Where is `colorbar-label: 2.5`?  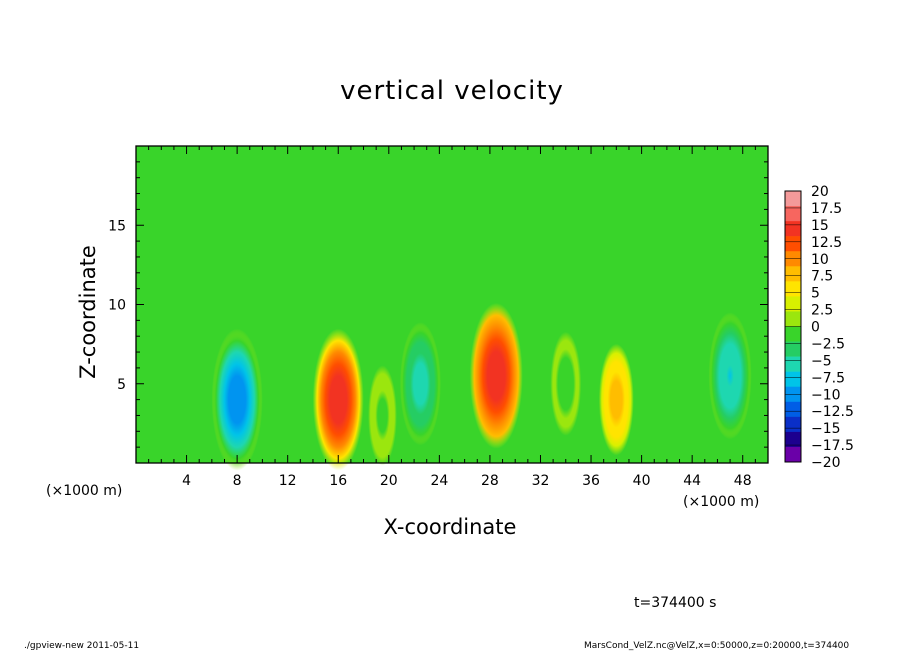
colorbar-label: 2.5 is located at coordinates (822, 311).